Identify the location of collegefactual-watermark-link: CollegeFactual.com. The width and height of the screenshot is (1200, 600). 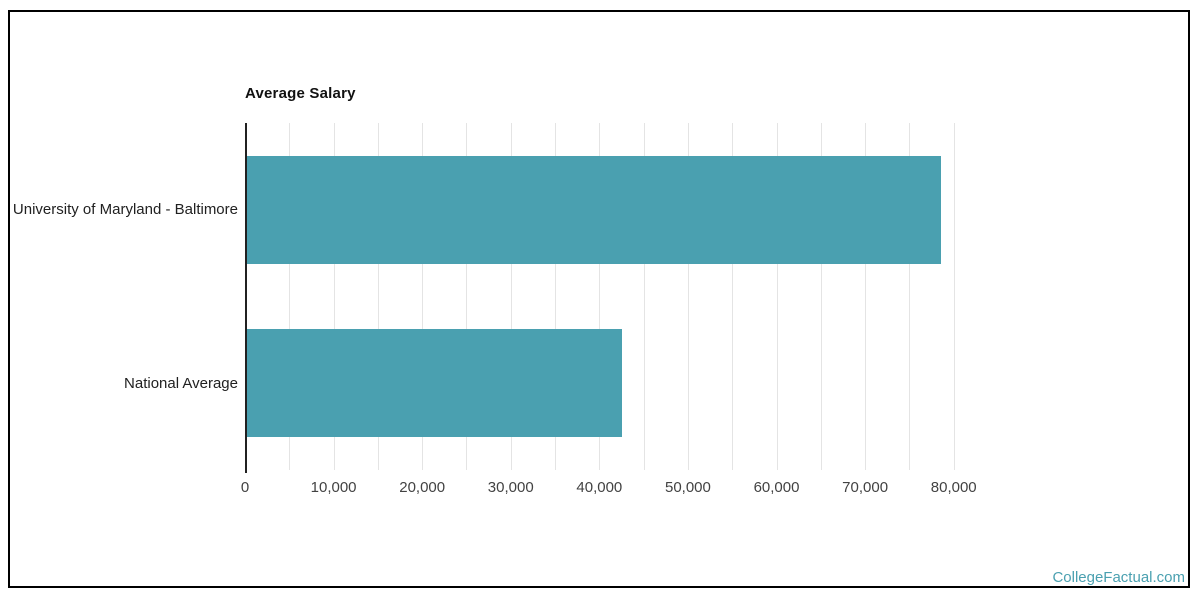
(1118, 577).